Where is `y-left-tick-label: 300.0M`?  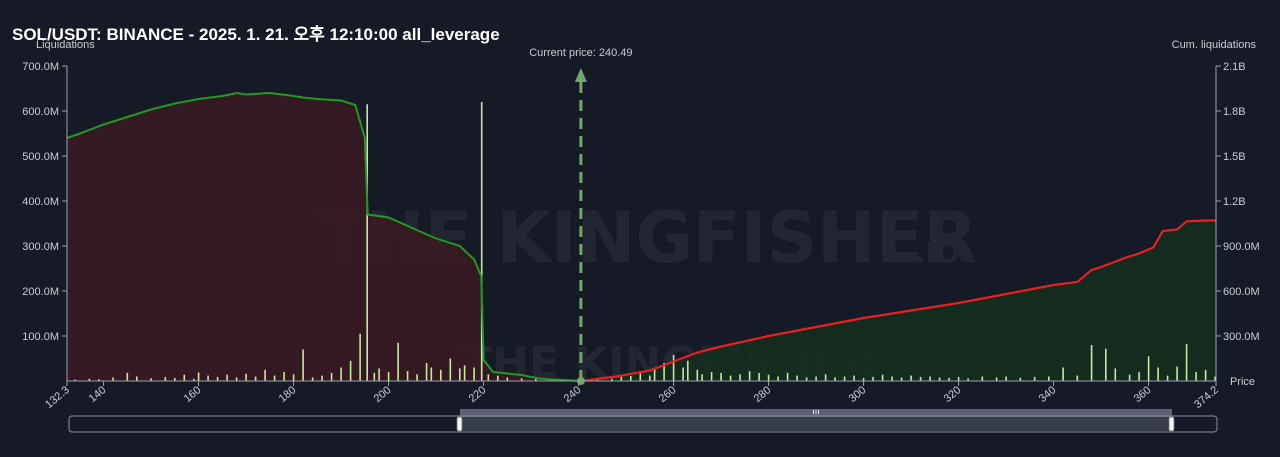 y-left-tick-label: 300.0M is located at coordinates (40, 247).